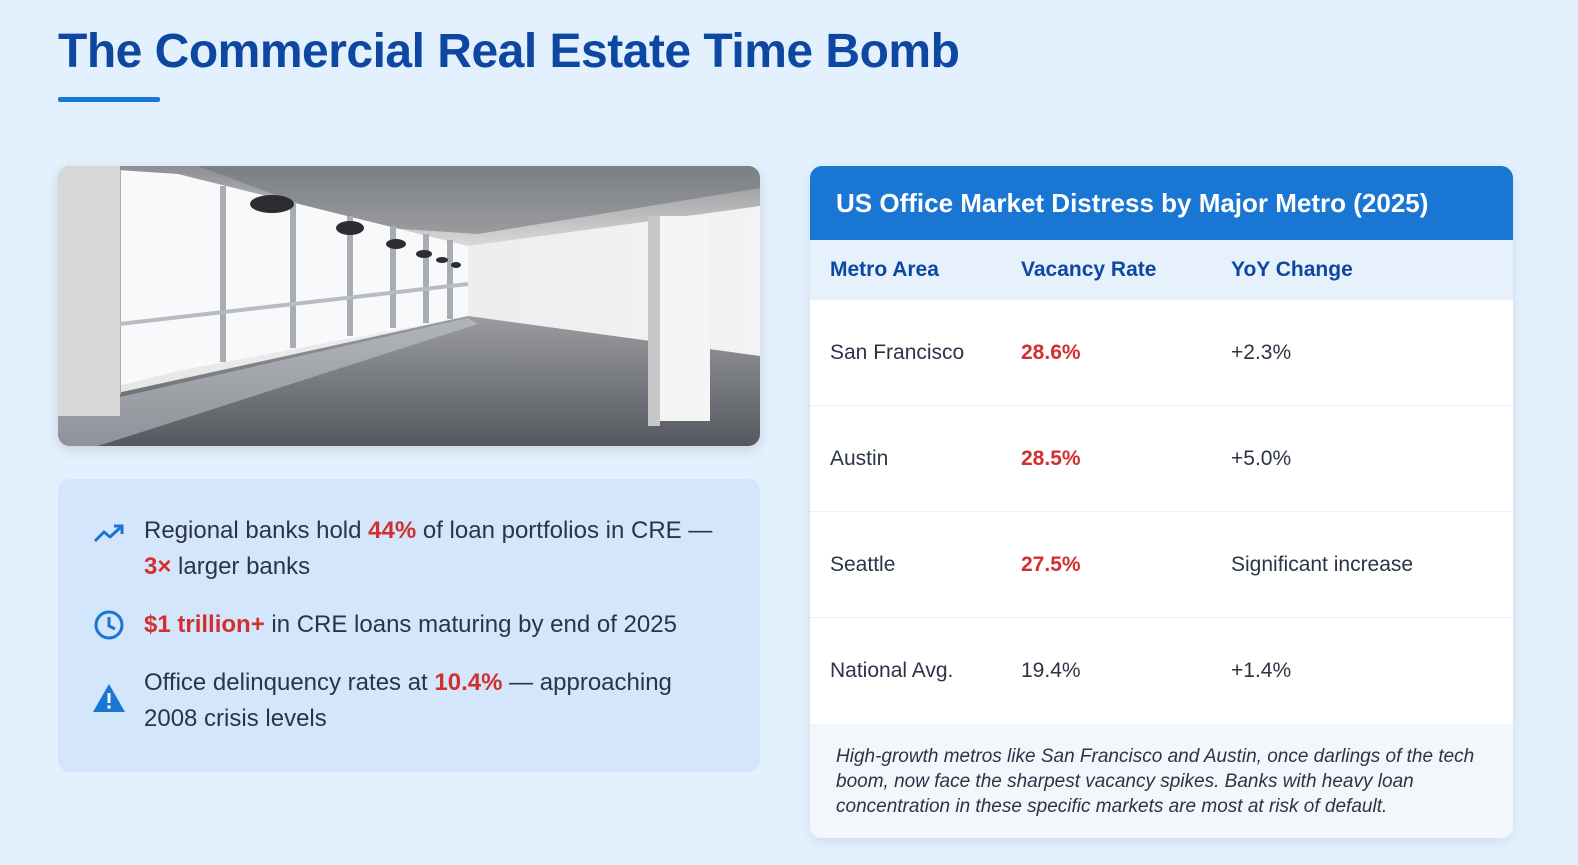 The height and width of the screenshot is (865, 1578). What do you see at coordinates (1089, 269) in the screenshot?
I see `column-header-vacancy: Vacancy Rate` at bounding box center [1089, 269].